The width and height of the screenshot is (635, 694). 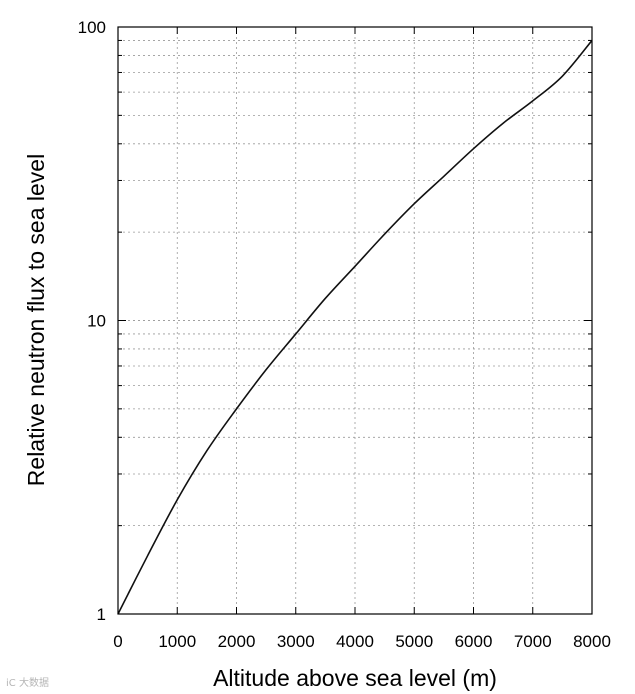 What do you see at coordinates (474, 641) in the screenshot?
I see `x-tick-label: 6000` at bounding box center [474, 641].